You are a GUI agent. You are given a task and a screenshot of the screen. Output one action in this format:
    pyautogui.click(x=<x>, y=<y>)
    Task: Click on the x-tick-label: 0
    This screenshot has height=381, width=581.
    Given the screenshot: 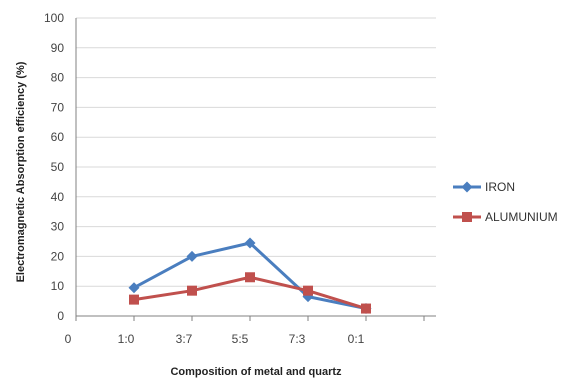 What is the action you would take?
    pyautogui.click(x=68, y=339)
    